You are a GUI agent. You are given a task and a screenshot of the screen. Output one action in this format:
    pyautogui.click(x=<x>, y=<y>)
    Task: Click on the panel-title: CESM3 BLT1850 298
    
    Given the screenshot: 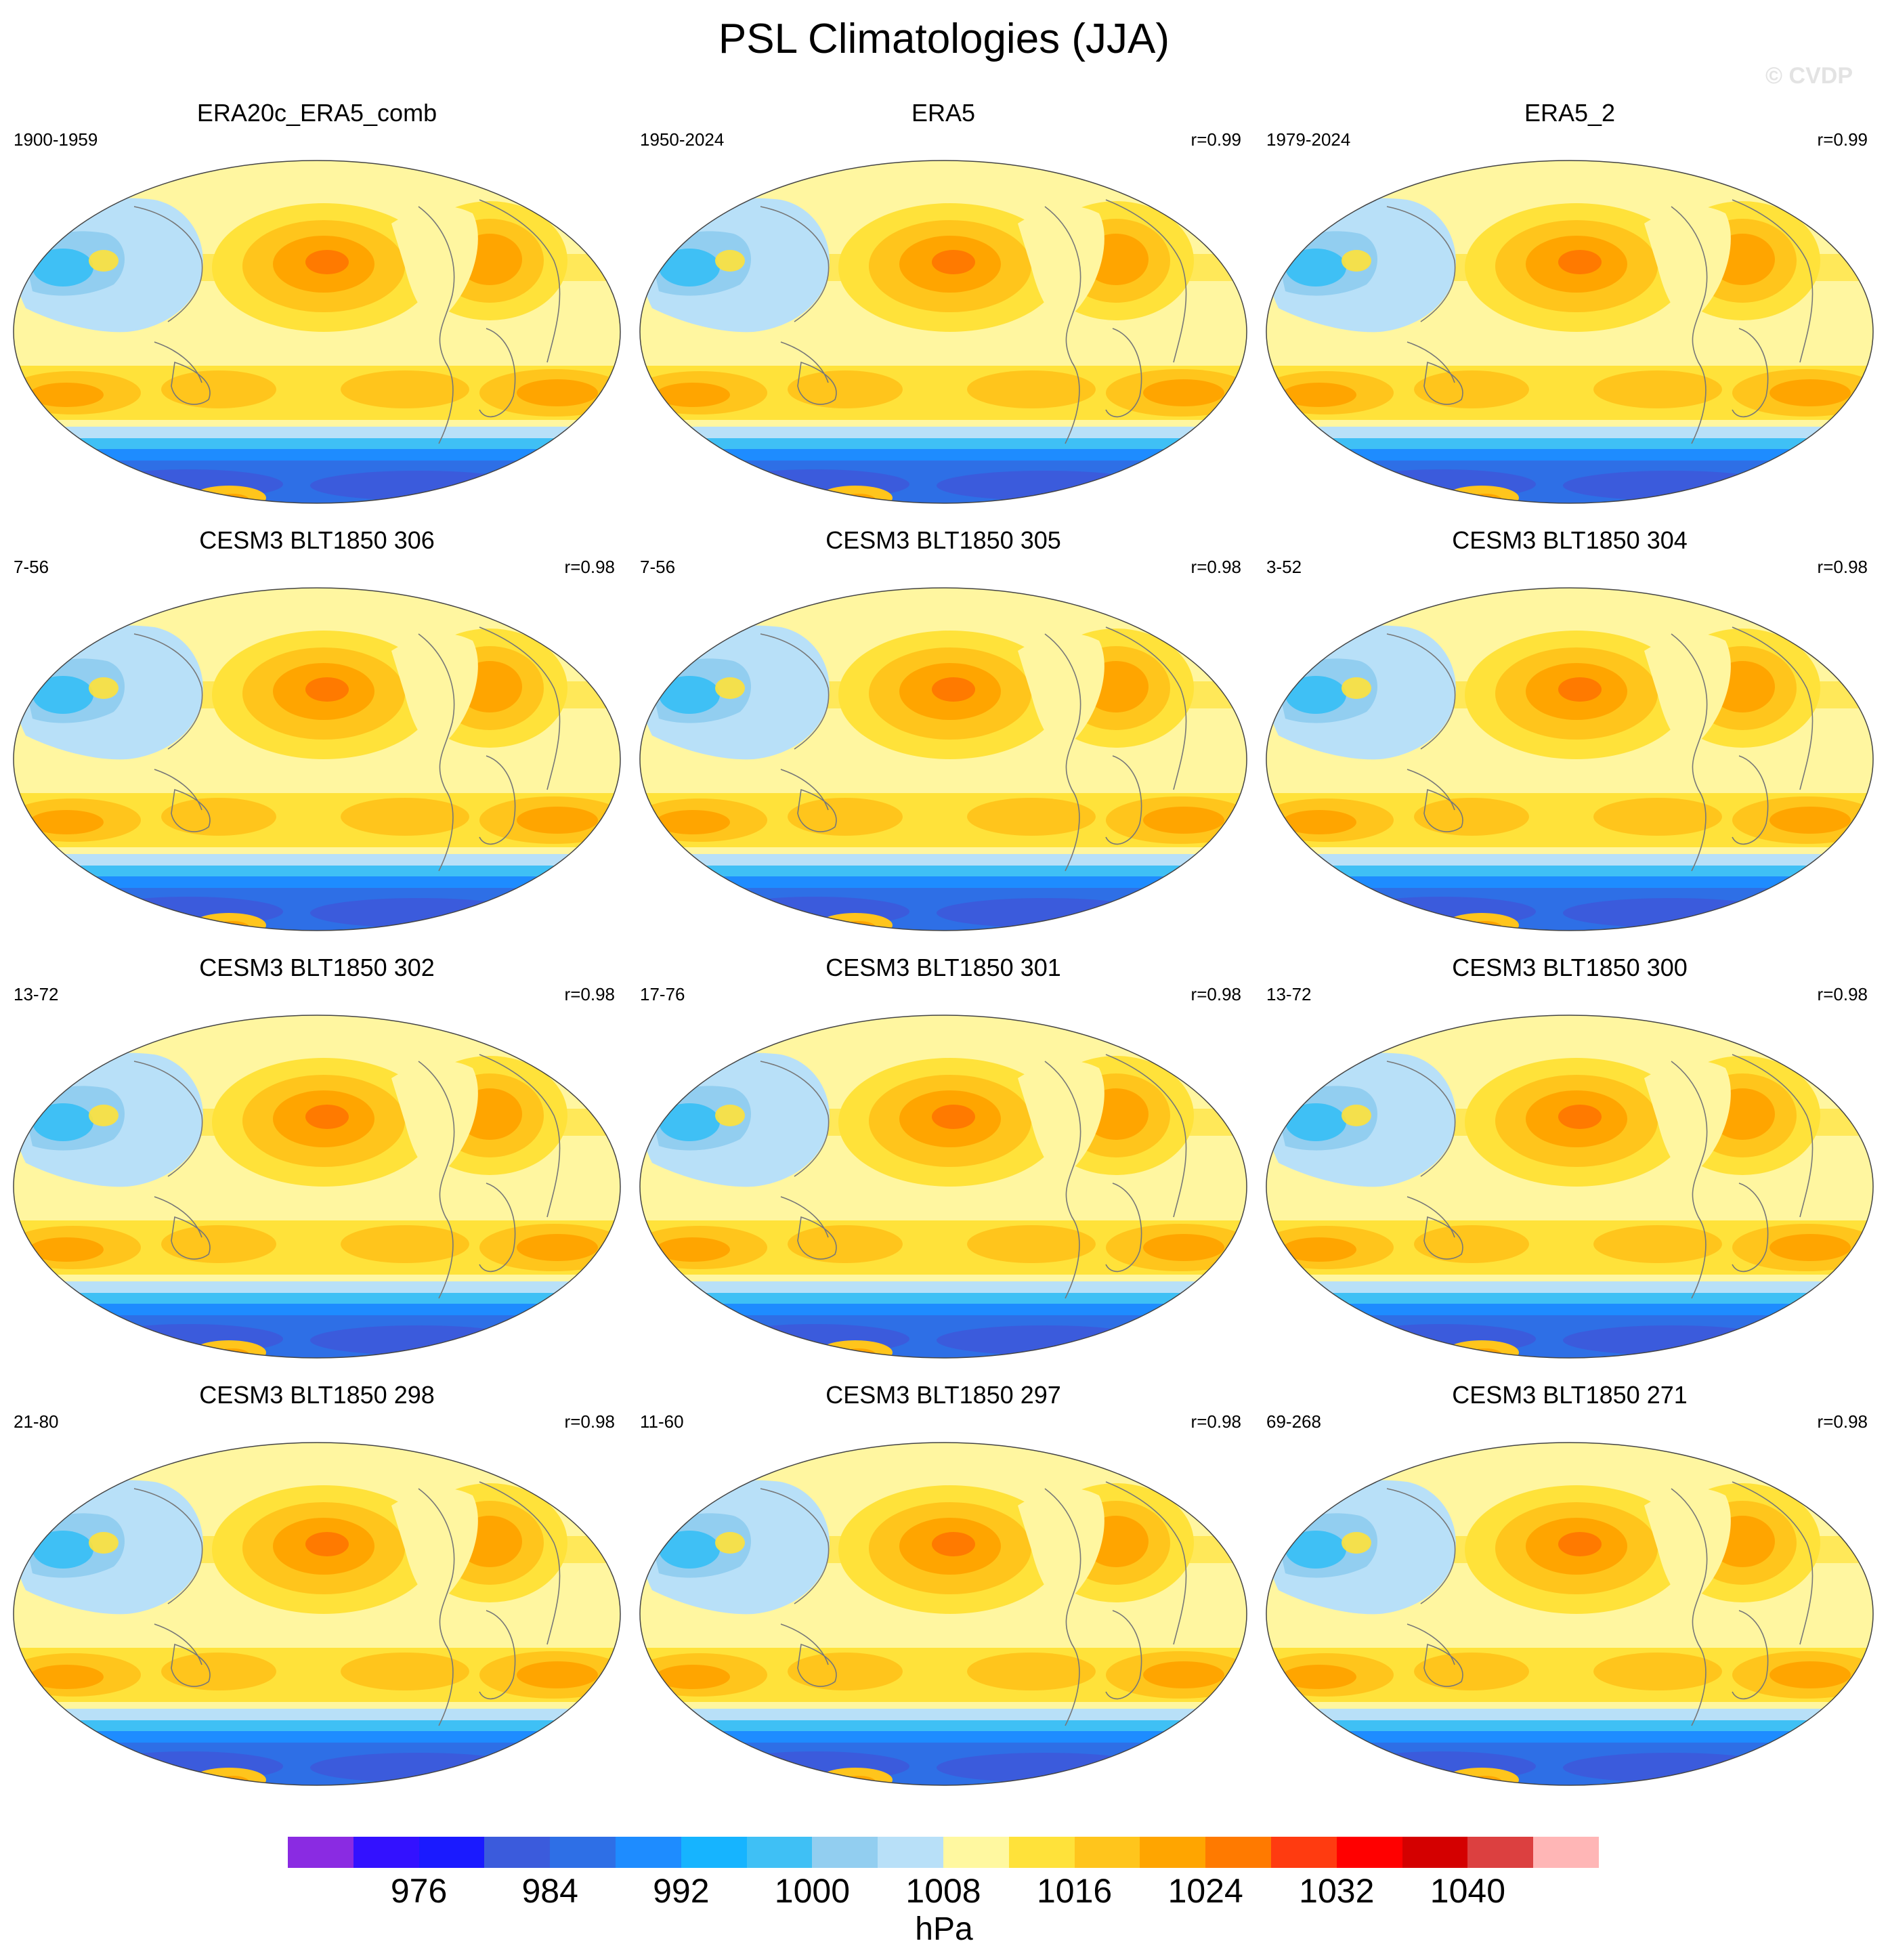 What is the action you would take?
    pyautogui.click(x=317, y=1395)
    